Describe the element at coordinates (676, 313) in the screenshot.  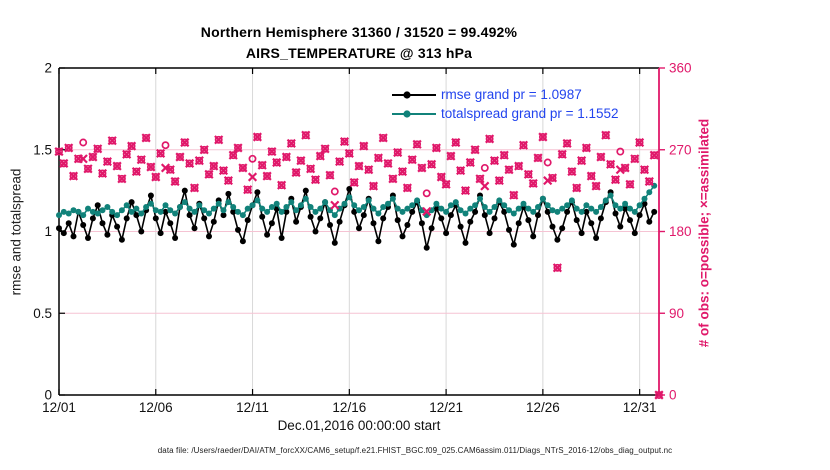
I see `y-tick-label-right: 90` at that location.